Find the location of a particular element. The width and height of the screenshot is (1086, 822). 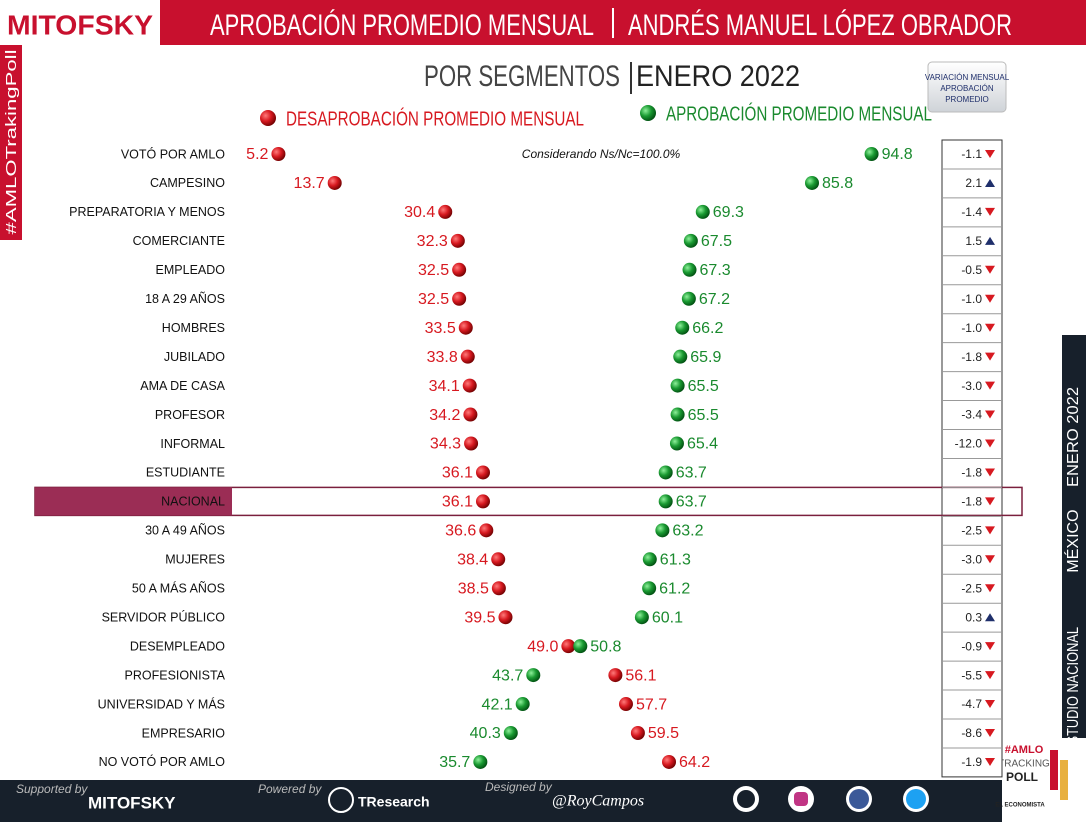

variation-label: -2.5 is located at coordinates (971, 588).